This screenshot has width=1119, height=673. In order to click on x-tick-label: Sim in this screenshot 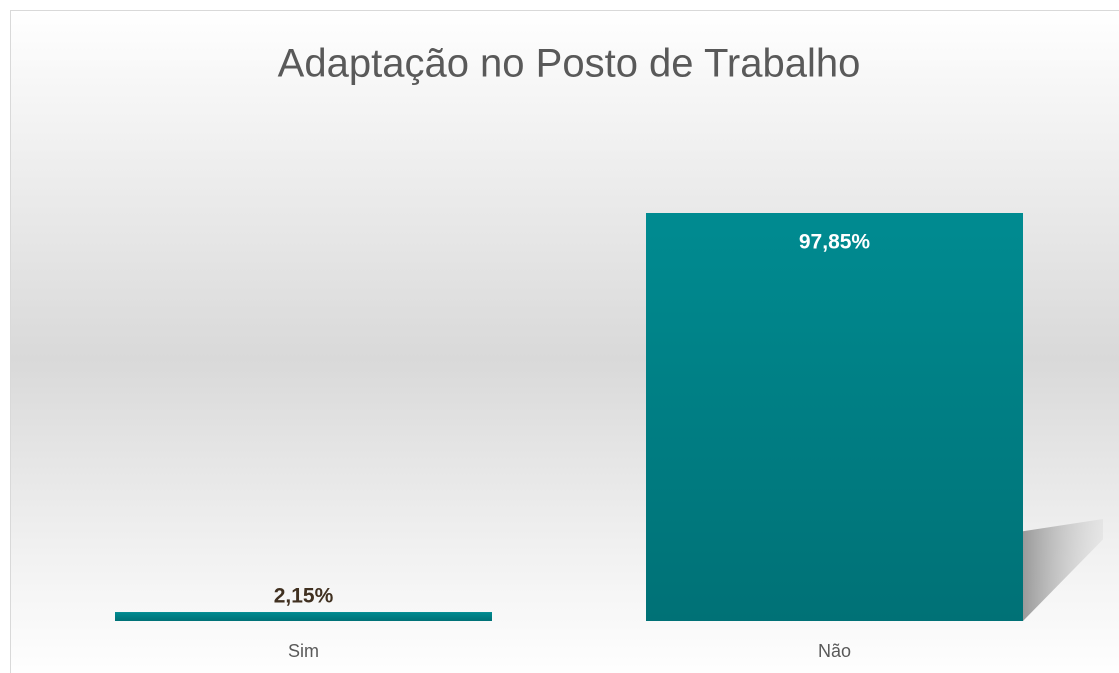, I will do `click(303, 651)`.